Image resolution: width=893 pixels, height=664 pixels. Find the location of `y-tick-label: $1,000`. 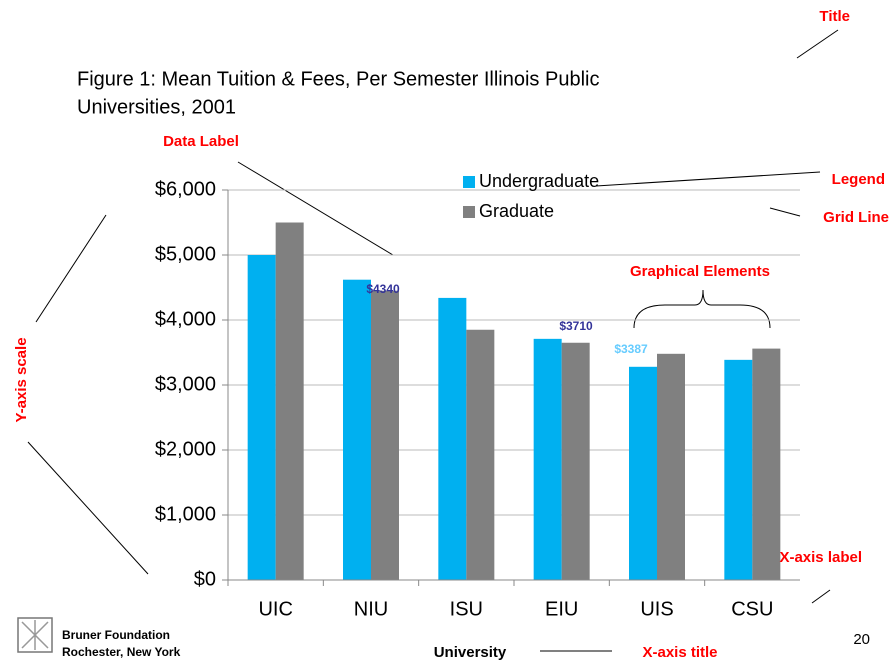

y-tick-label: $1,000 is located at coordinates (185, 514).